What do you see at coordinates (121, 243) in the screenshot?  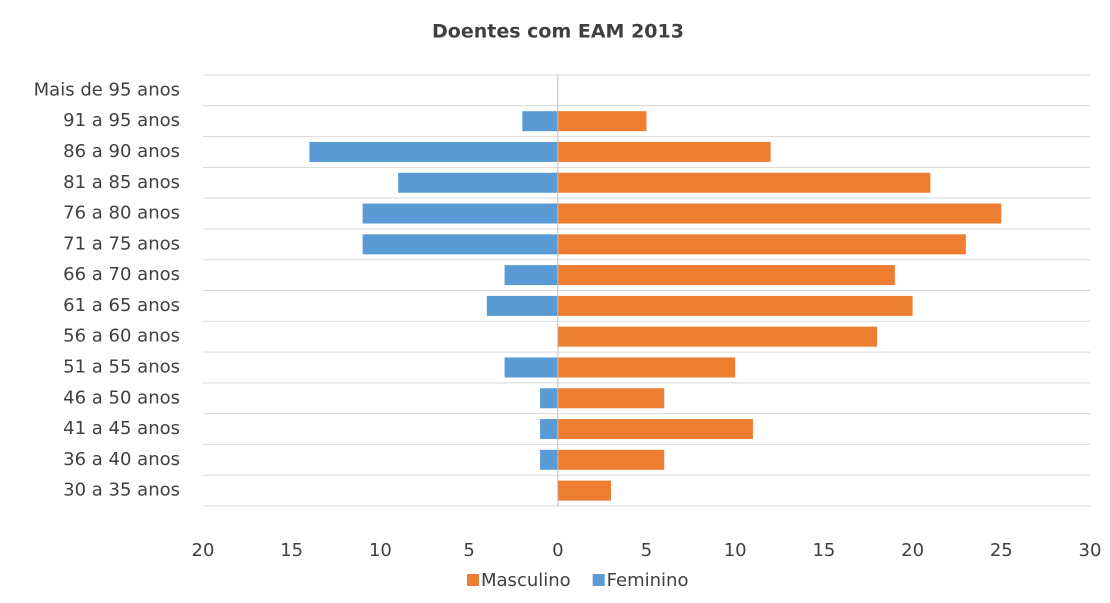 I see `y-tick-label: 71 a 75 anos` at bounding box center [121, 243].